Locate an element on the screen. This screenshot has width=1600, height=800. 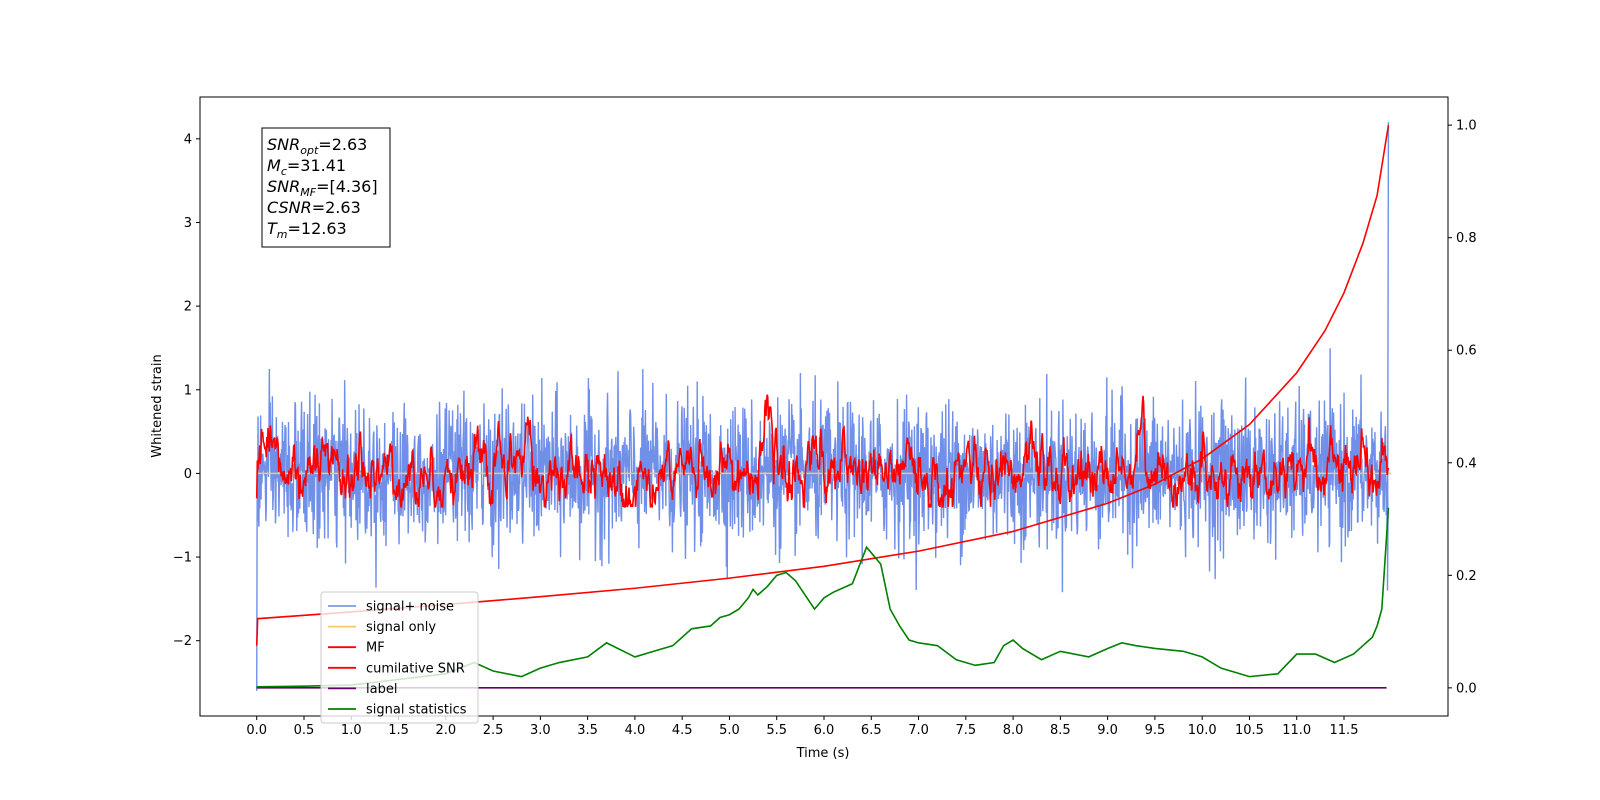
y-tick-label: 1 is located at coordinates (188, 390).